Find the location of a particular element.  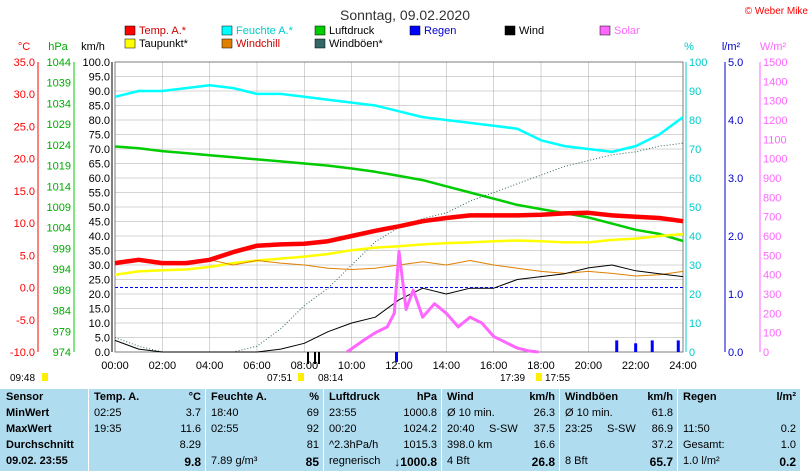

rain-tick-label: 1.0 is located at coordinates (735, 295).